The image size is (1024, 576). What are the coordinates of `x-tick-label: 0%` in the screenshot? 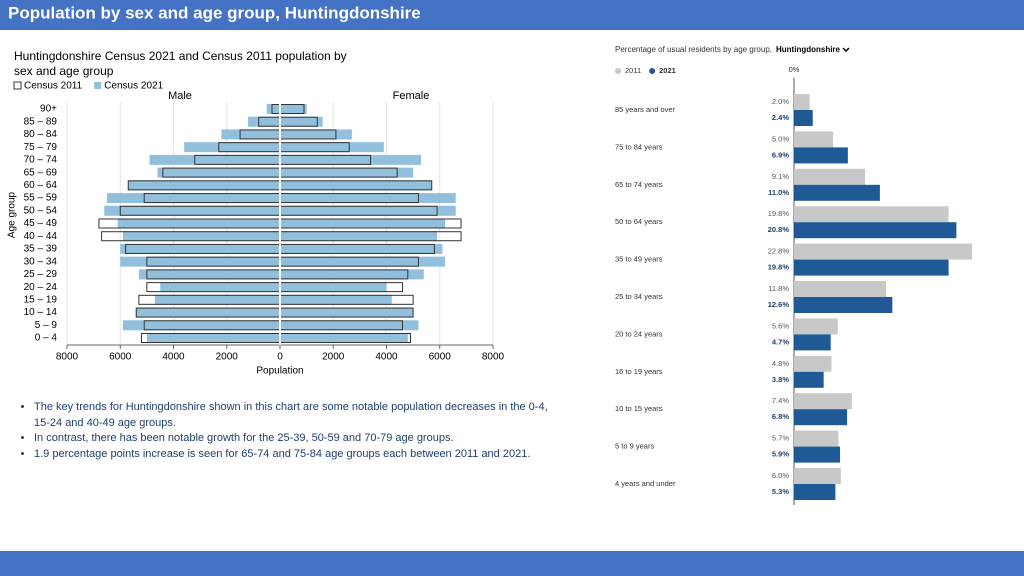 It's located at (794, 69).